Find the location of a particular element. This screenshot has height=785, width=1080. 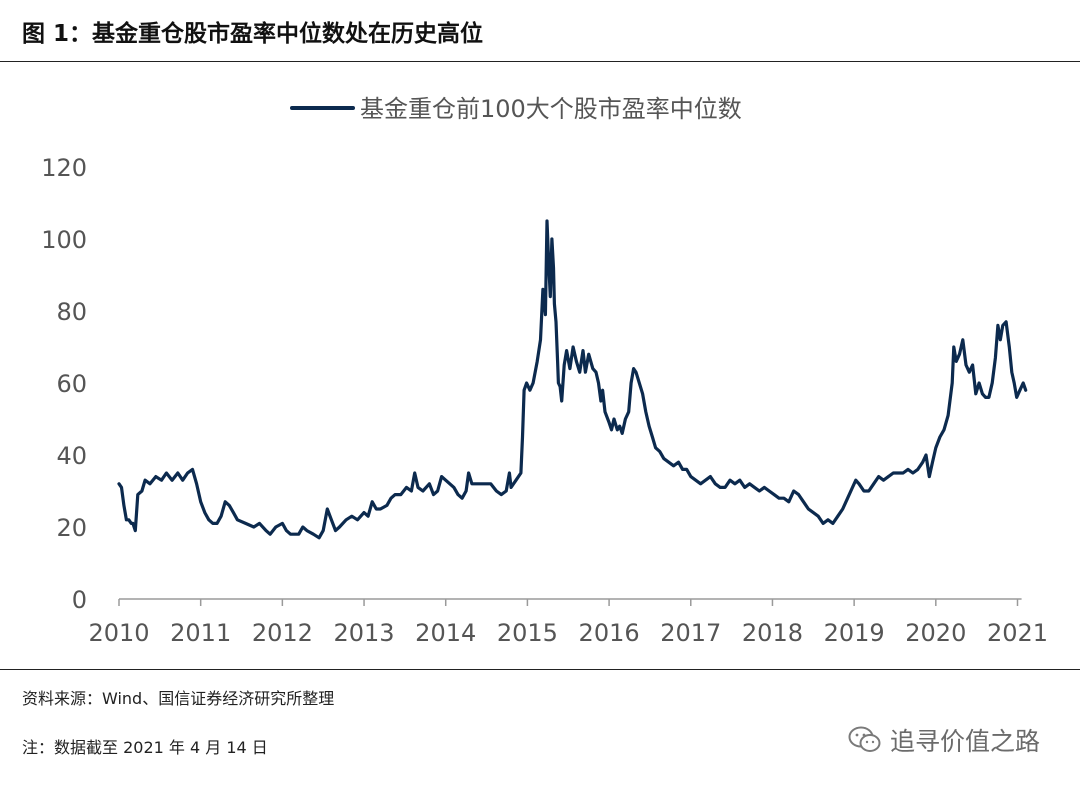

wechat-icon is located at coordinates (864, 739).